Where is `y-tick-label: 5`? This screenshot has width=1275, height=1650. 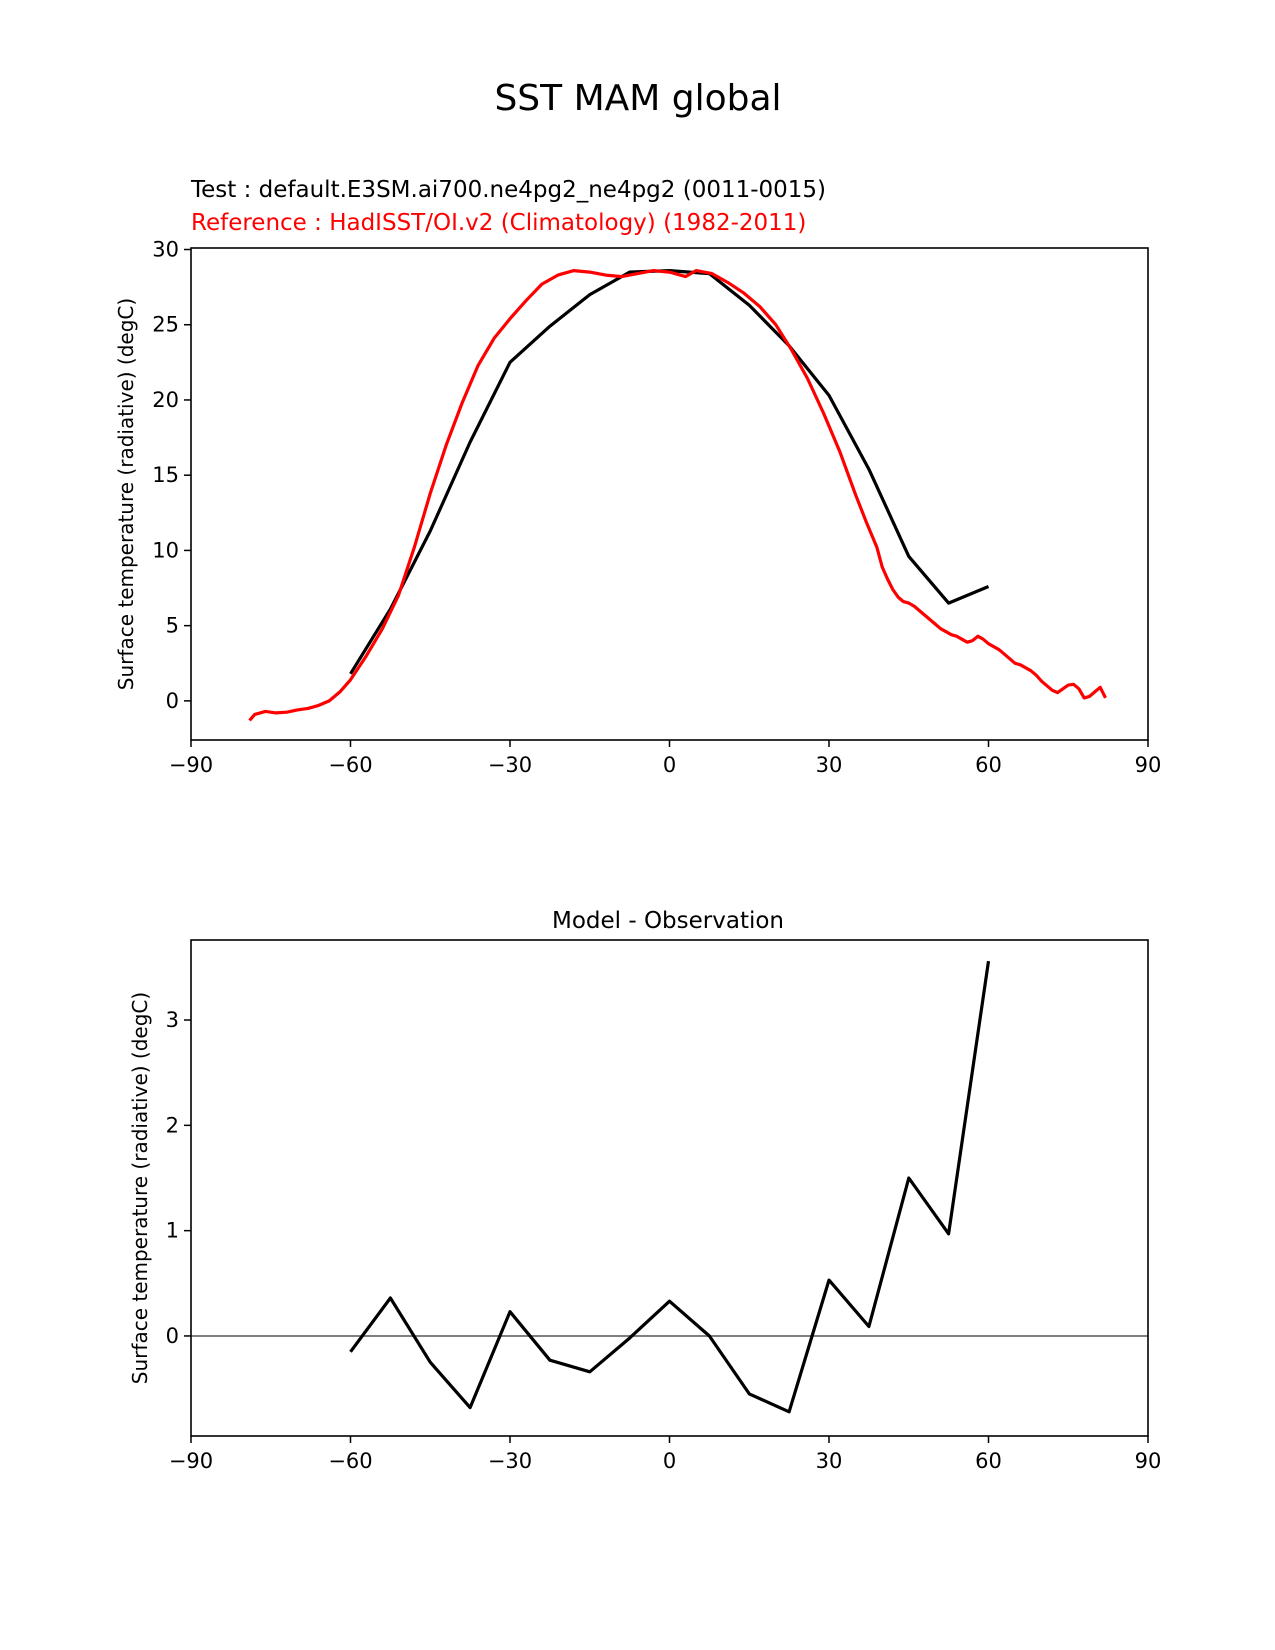 y-tick-label: 5 is located at coordinates (172, 626).